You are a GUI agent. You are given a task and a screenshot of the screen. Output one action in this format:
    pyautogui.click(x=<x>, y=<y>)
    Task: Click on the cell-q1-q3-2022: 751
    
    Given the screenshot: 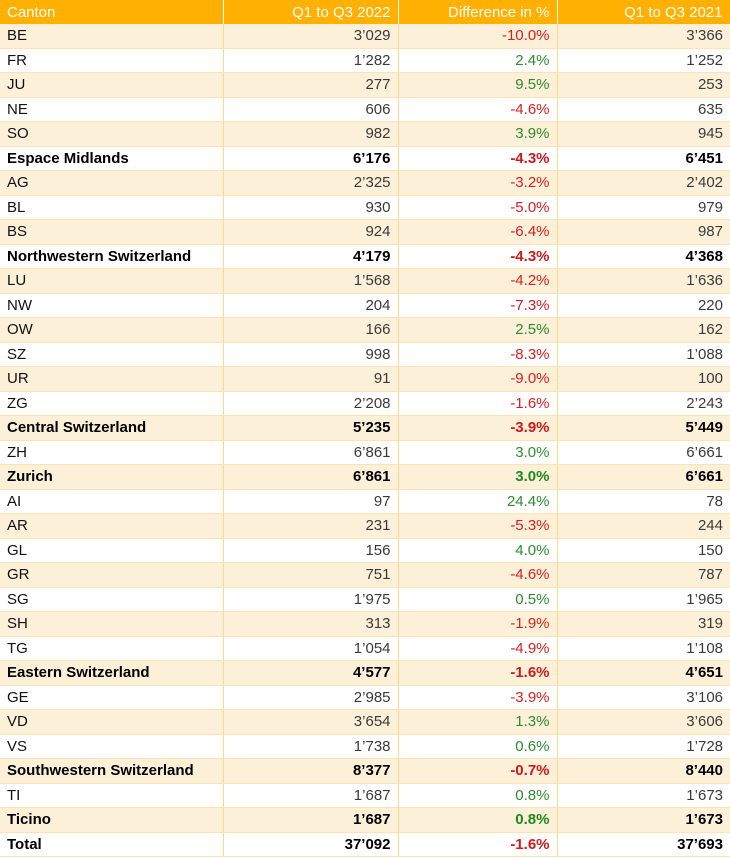 What is the action you would take?
    pyautogui.click(x=311, y=575)
    